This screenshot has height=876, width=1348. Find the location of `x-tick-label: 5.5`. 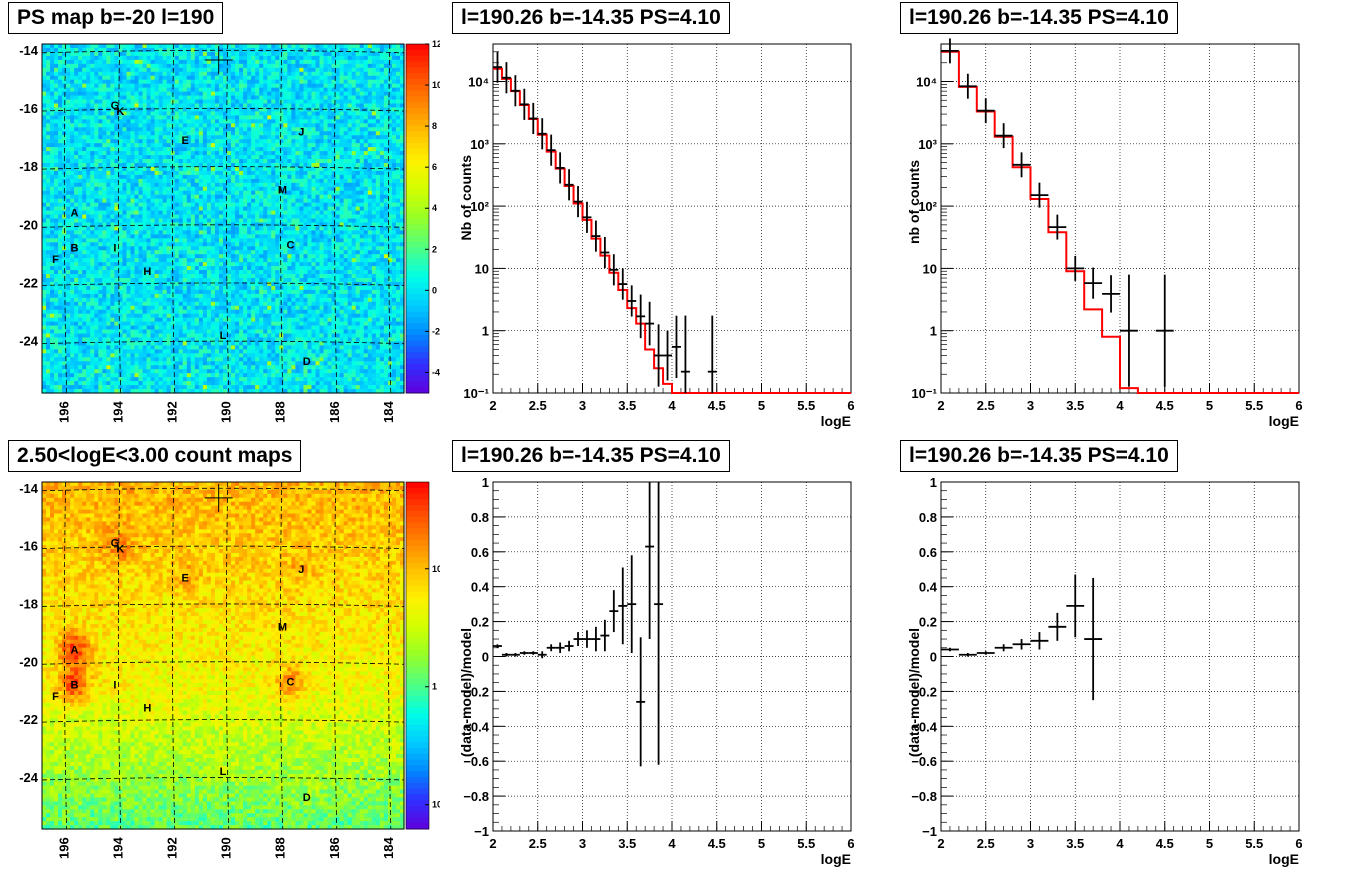

x-tick-label: 5.5 is located at coordinates (806, 843).